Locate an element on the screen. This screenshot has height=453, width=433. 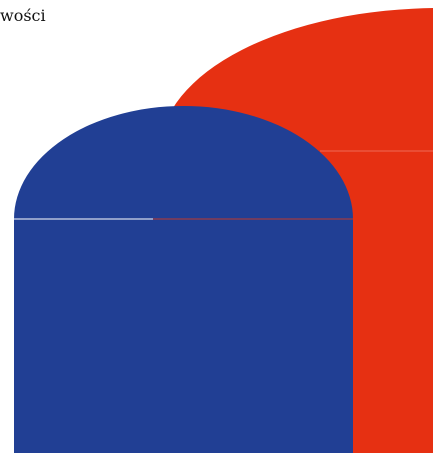
heading-text: wości is located at coordinates (23, 15).